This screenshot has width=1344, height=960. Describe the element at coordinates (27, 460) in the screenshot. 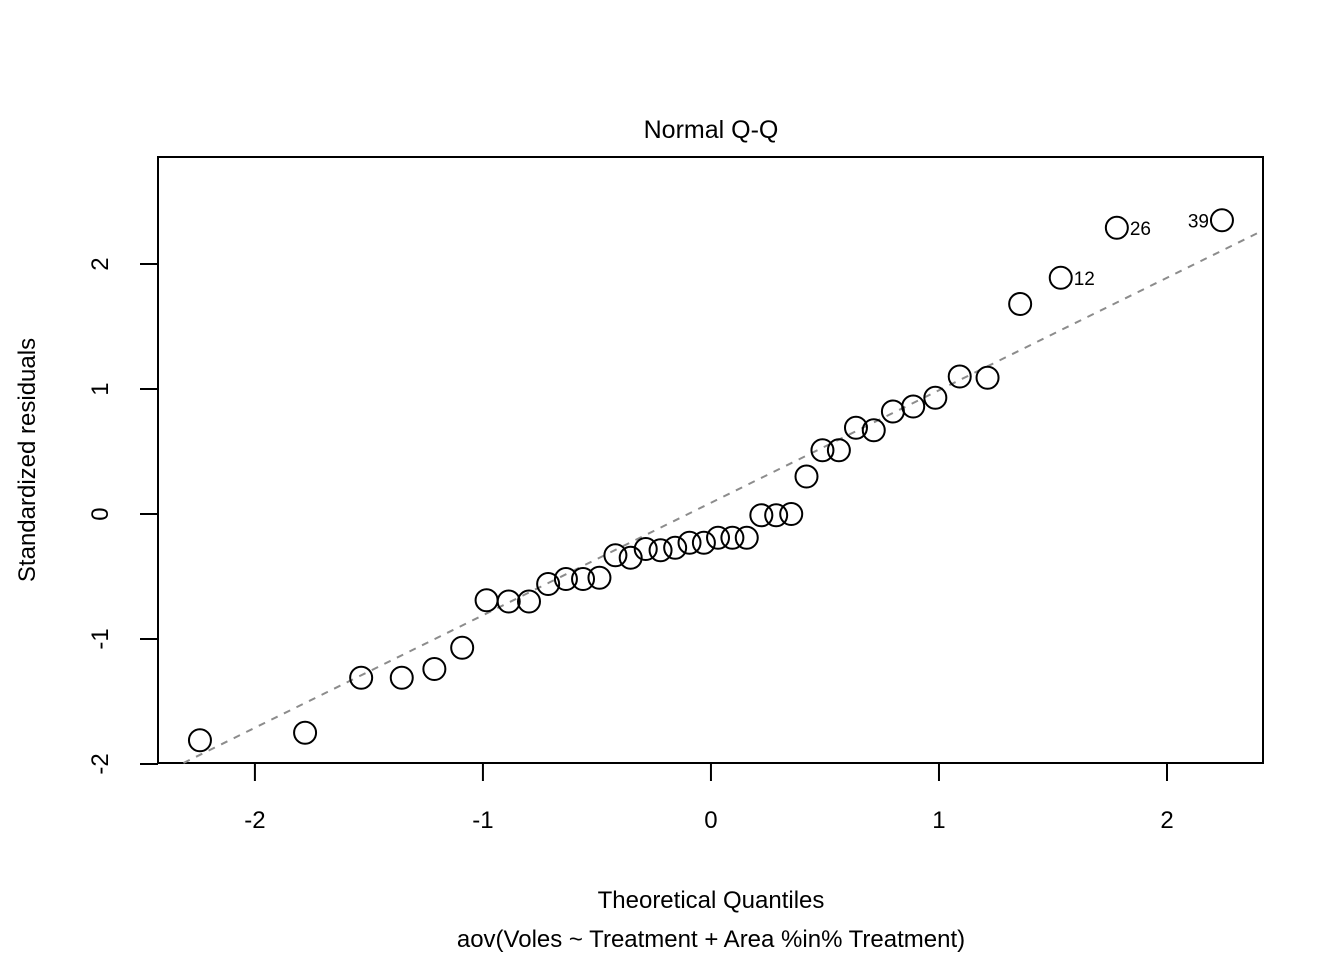

I see `y-axis-label: Standardized residuals` at that location.